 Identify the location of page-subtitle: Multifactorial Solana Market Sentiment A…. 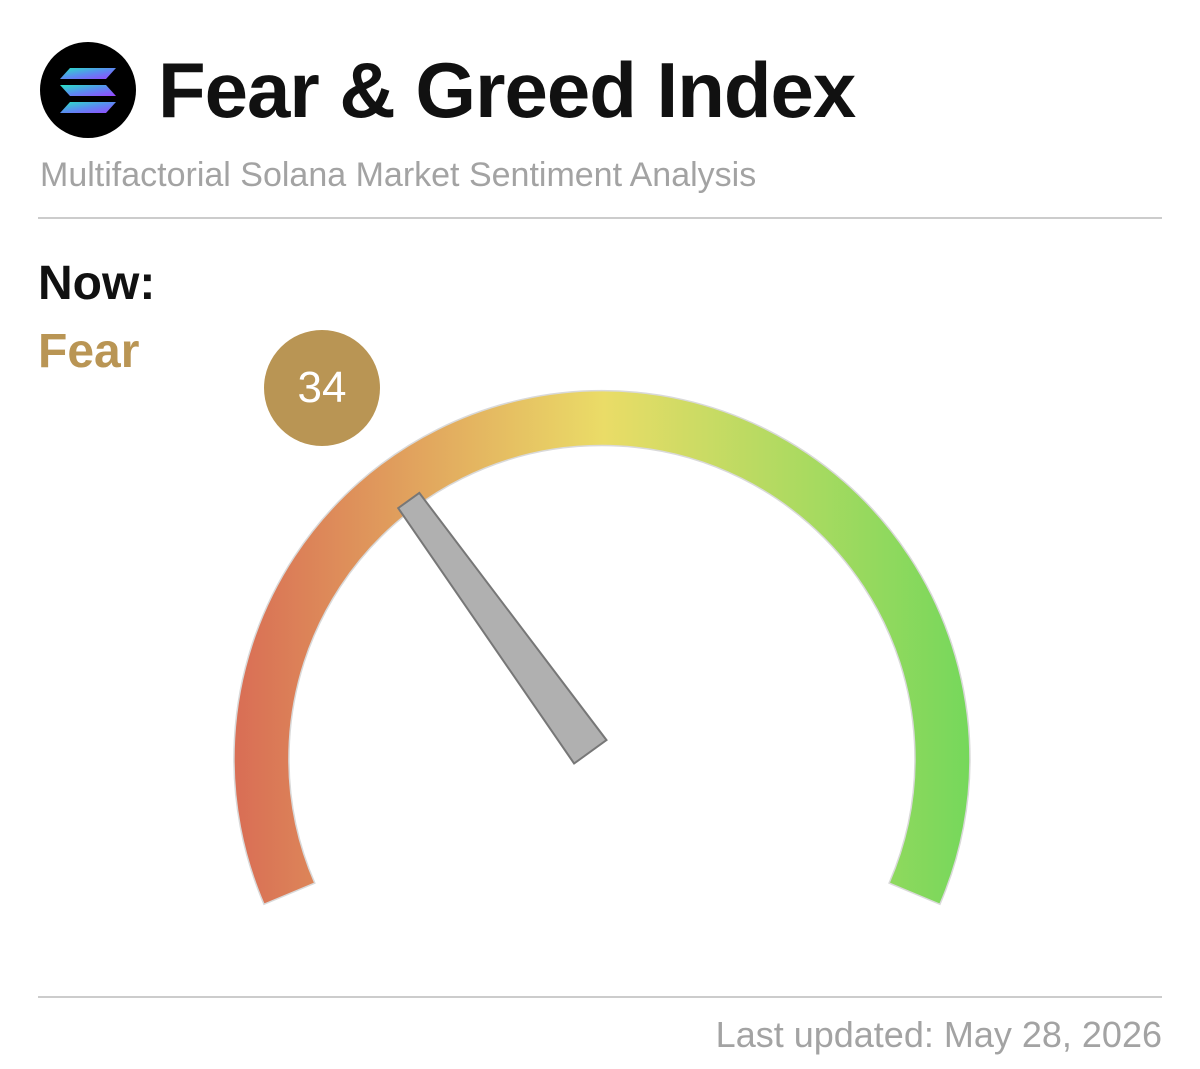
(398, 175).